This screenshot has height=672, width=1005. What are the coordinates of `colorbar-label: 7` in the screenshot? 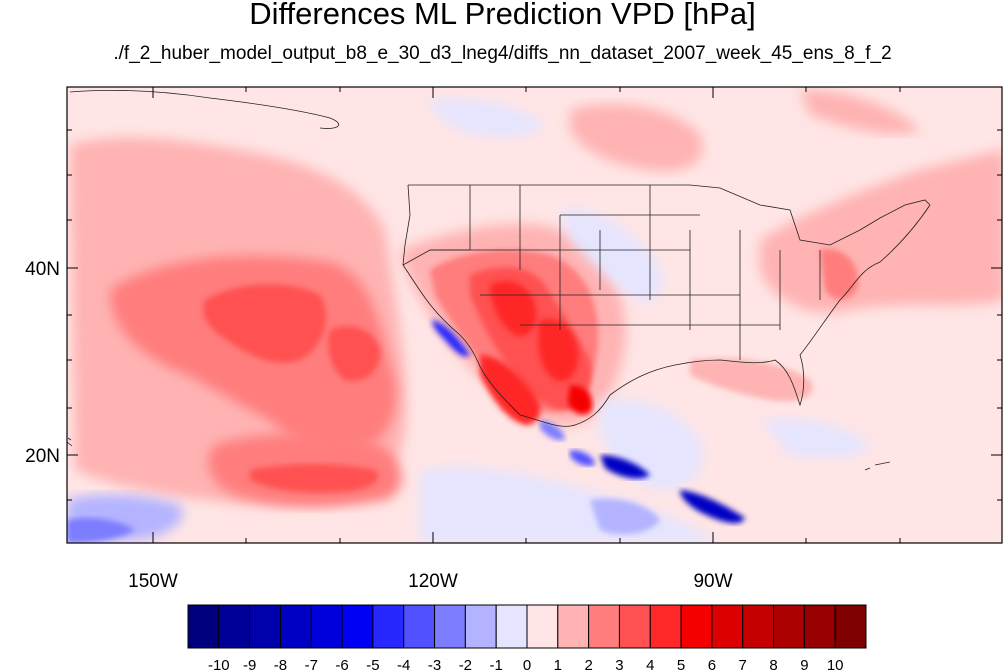 It's located at (743, 664).